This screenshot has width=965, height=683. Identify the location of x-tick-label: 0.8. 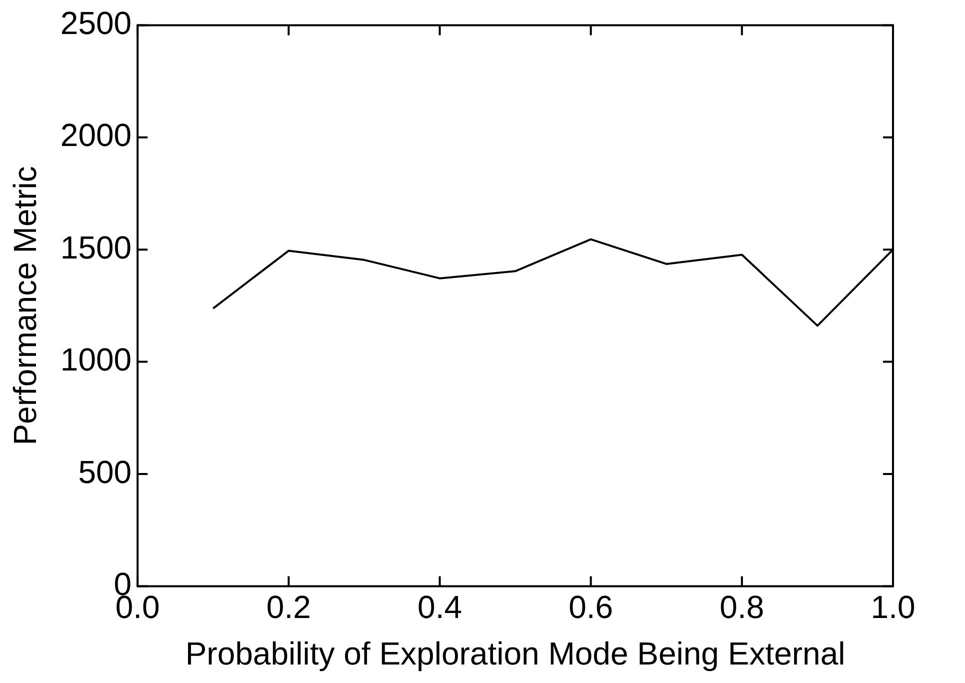
(742, 607).